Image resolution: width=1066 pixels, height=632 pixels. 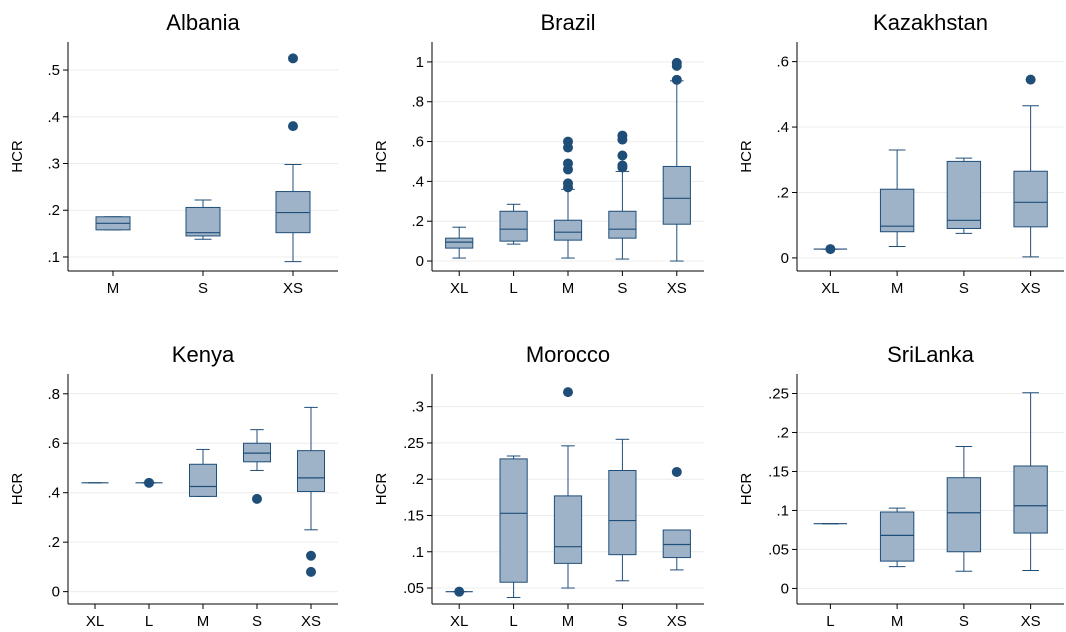 I want to click on panel-title: SriLanka, so click(x=931, y=354).